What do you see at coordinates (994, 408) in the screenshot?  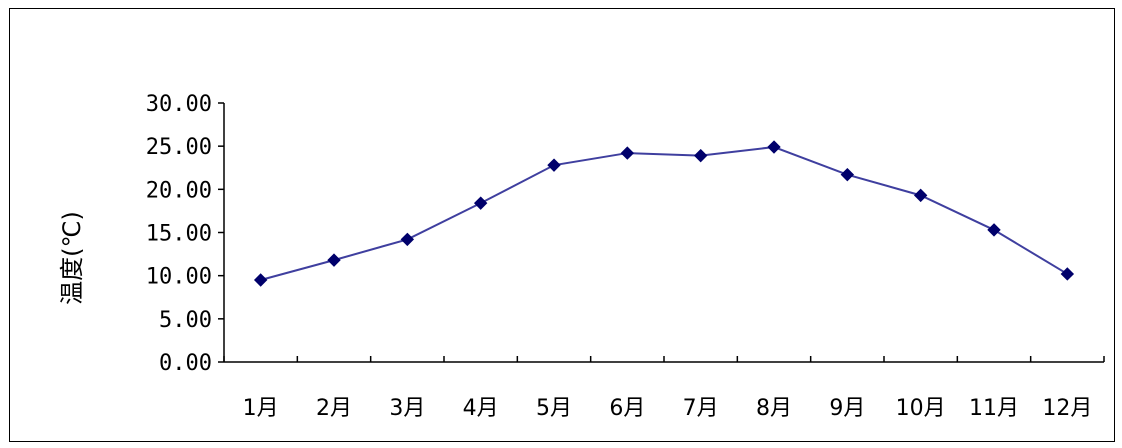 I see `x-tick-label: 11月` at bounding box center [994, 408].